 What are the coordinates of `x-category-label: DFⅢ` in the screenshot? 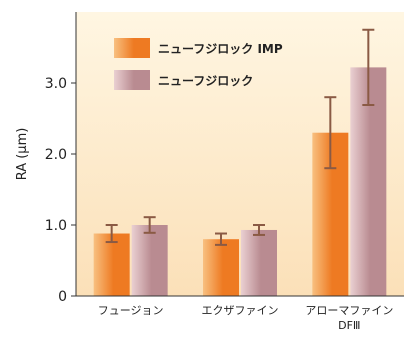 It's located at (349, 325).